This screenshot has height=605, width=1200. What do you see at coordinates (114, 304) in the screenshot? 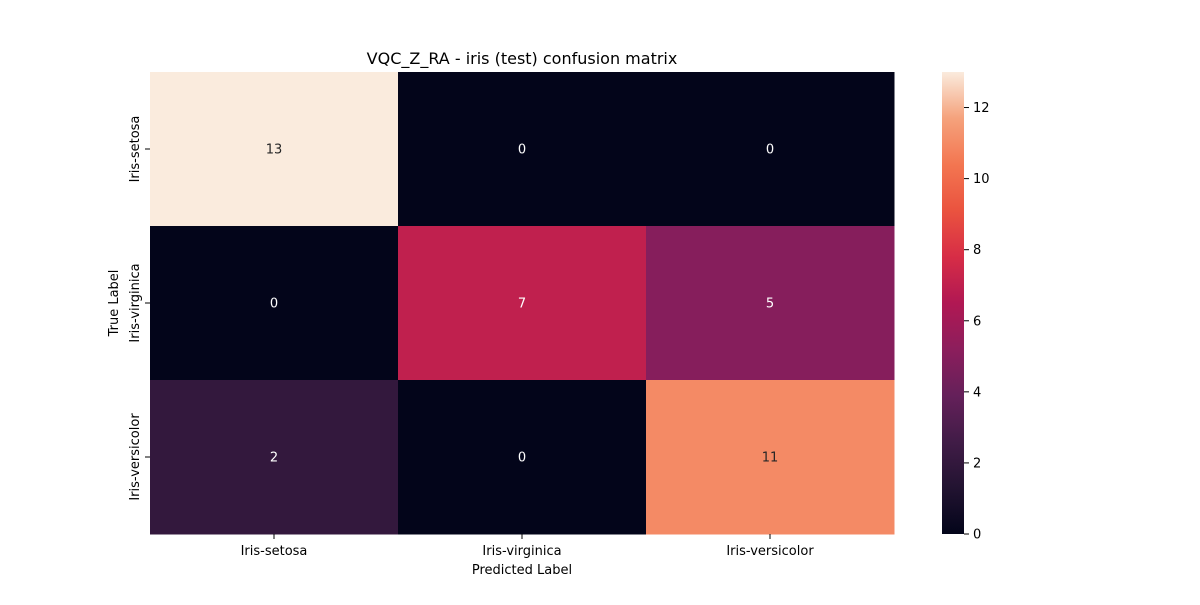
I see `y-axis-label: True Label` at bounding box center [114, 304].